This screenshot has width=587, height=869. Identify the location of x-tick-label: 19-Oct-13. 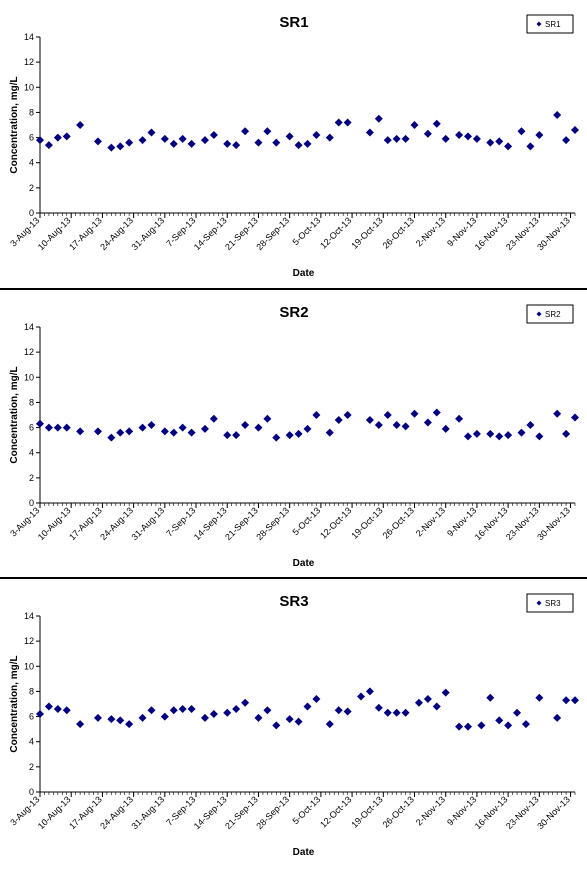
(366, 811).